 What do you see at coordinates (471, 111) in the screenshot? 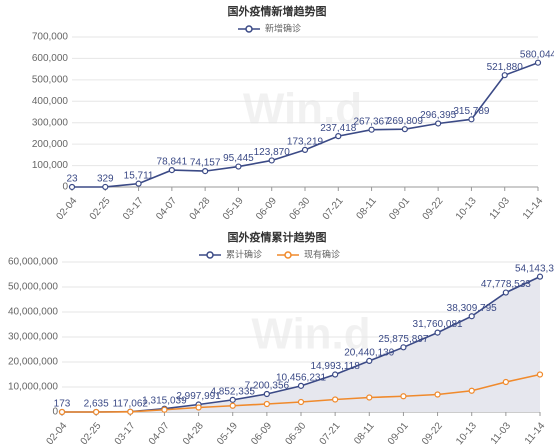
I see `data-label: 315,789` at bounding box center [471, 111].